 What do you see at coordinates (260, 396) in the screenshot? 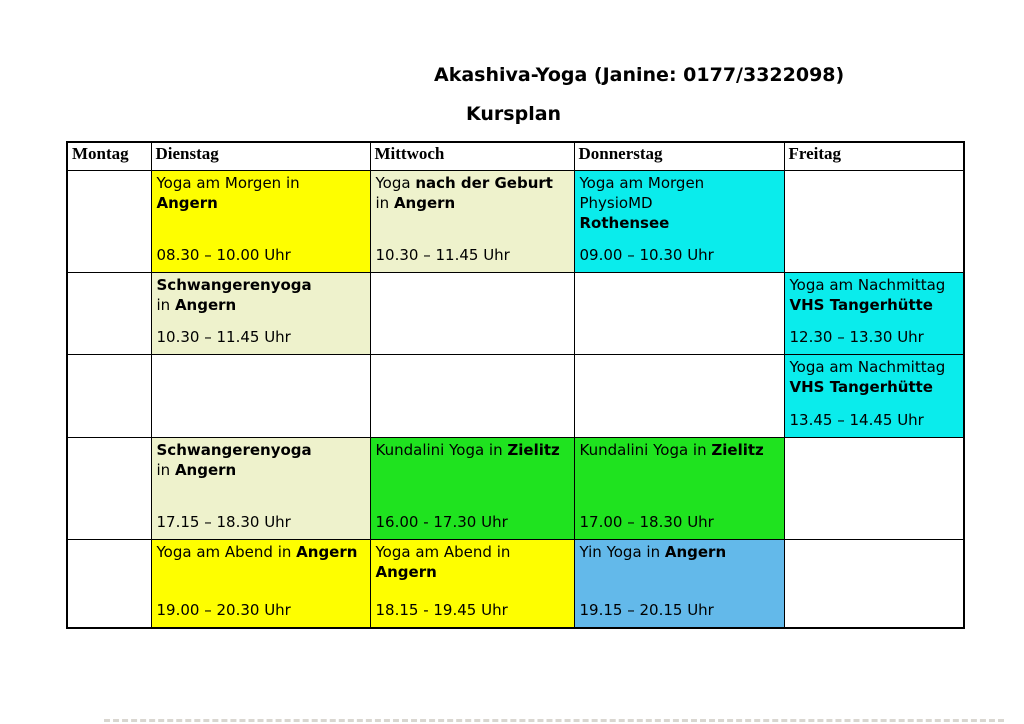
I see `schedule-cell-dienstag` at bounding box center [260, 396].